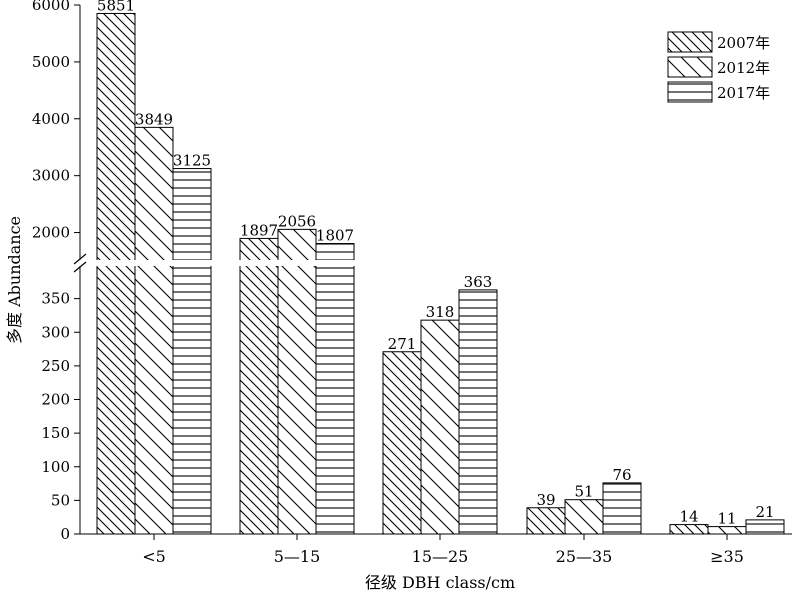  What do you see at coordinates (743, 93) in the screenshot?
I see `legend-label-2017: 2017年` at bounding box center [743, 93].